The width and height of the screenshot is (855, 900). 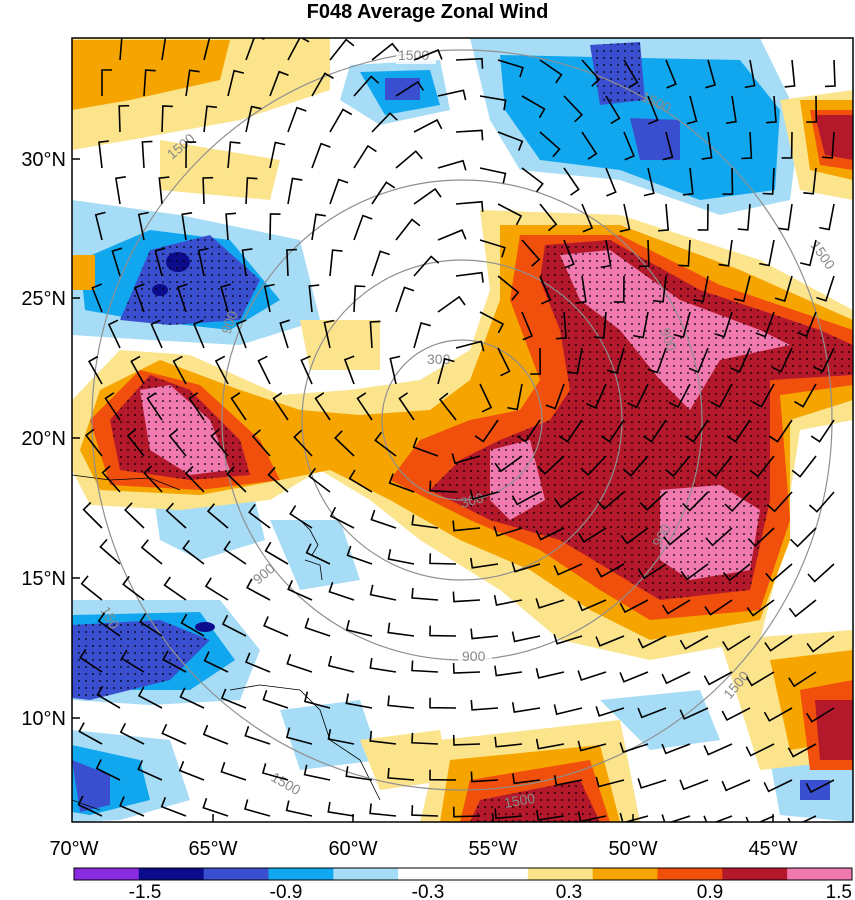 What do you see at coordinates (229, 322) in the screenshot?
I see `contour-label: 900` at bounding box center [229, 322].